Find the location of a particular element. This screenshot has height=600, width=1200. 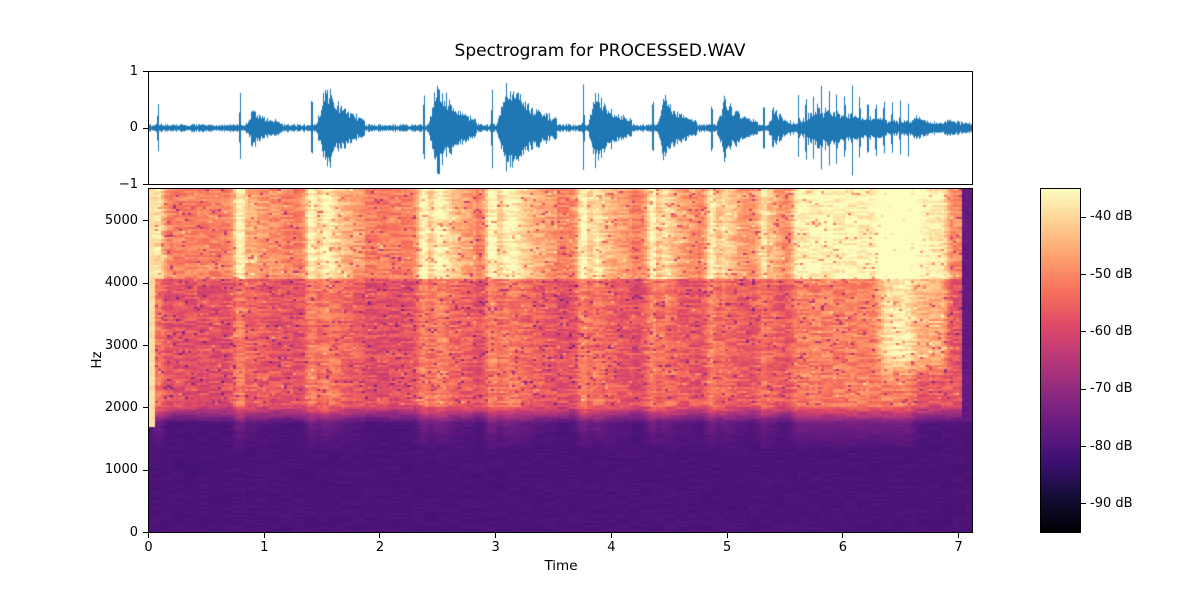

spec-y-tick-label: 3000 is located at coordinates (121, 345).